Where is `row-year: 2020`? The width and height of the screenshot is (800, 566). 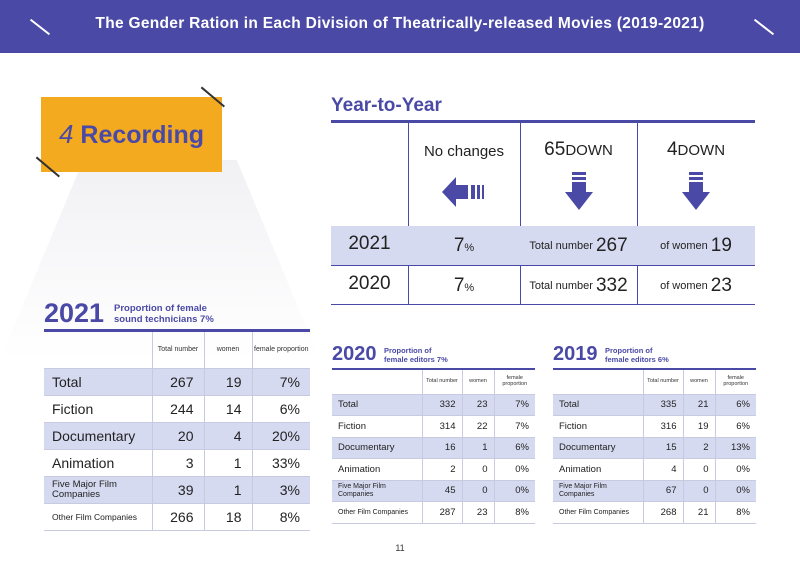
row-year: 2020 is located at coordinates (369, 283).